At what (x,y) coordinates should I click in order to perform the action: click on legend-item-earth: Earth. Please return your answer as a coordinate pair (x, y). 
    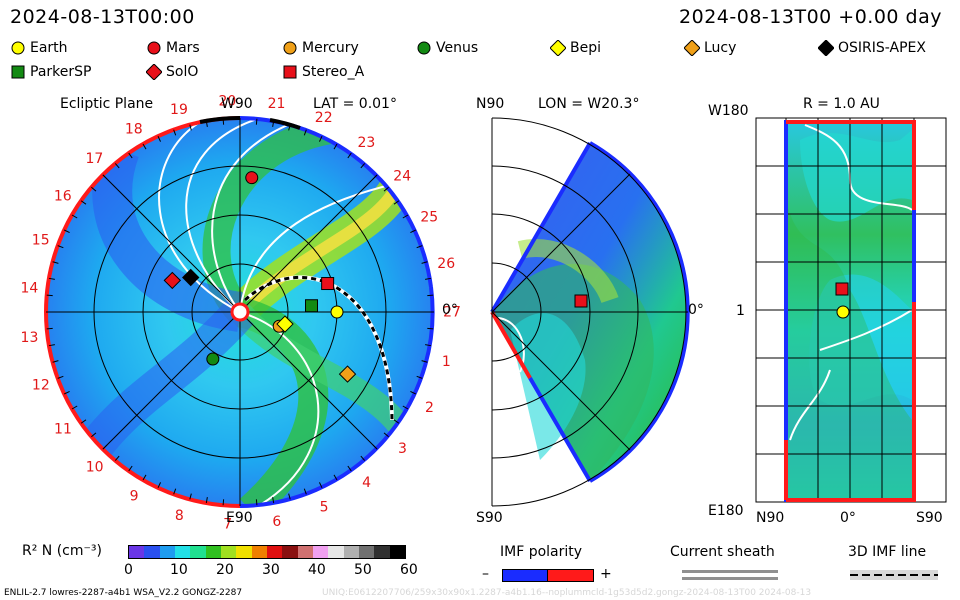
    Looking at the image, I should click on (39, 48).